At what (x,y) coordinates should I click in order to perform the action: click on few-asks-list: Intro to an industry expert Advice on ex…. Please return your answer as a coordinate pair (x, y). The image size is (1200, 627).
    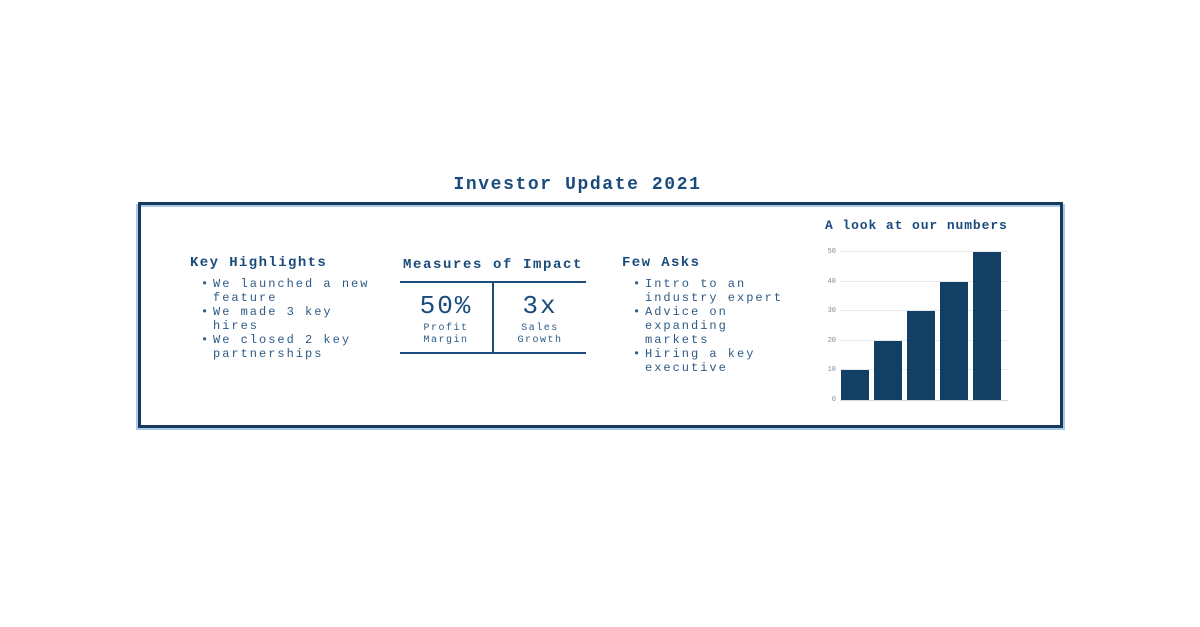
    Looking at the image, I should click on (712, 326).